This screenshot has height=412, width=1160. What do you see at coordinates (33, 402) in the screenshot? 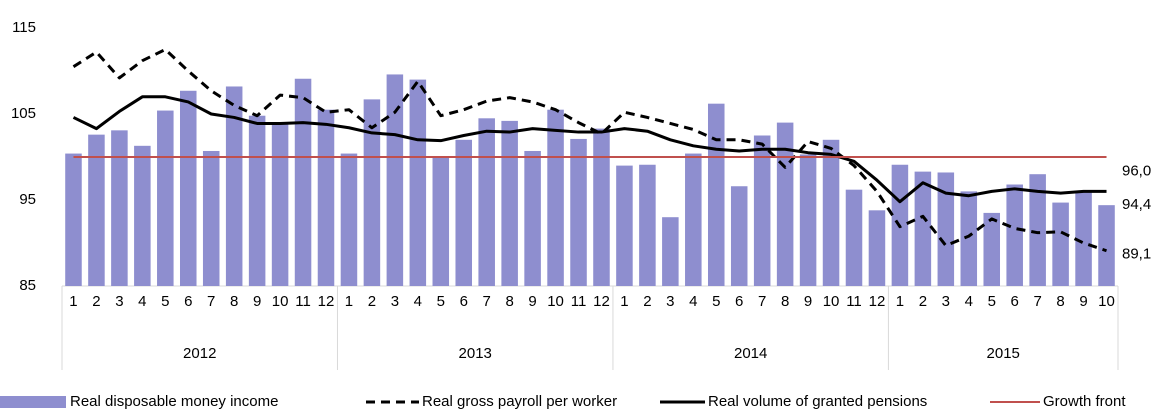
I see `legend-swatch` at bounding box center [33, 402].